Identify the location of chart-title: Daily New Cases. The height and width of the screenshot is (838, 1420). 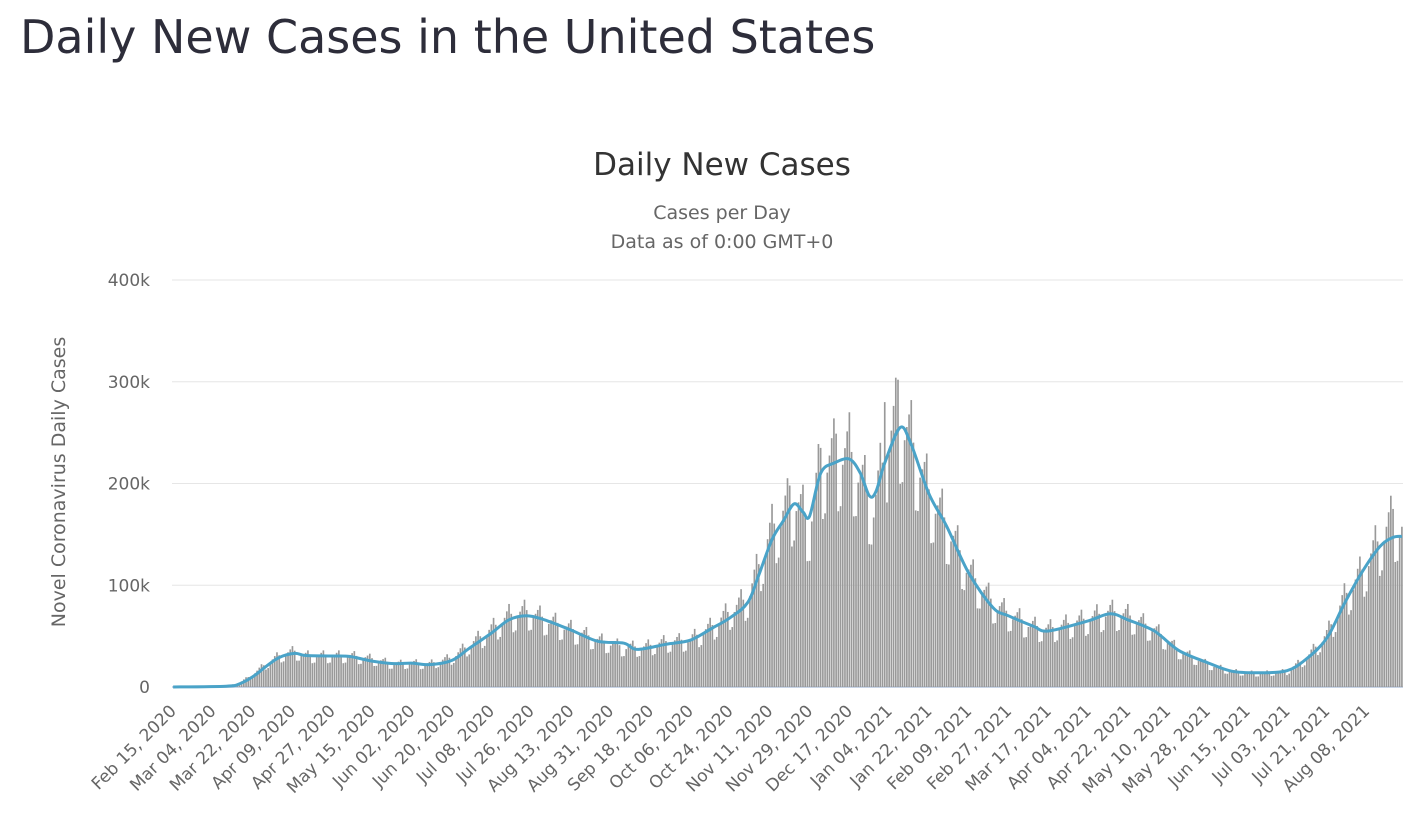
(722, 165).